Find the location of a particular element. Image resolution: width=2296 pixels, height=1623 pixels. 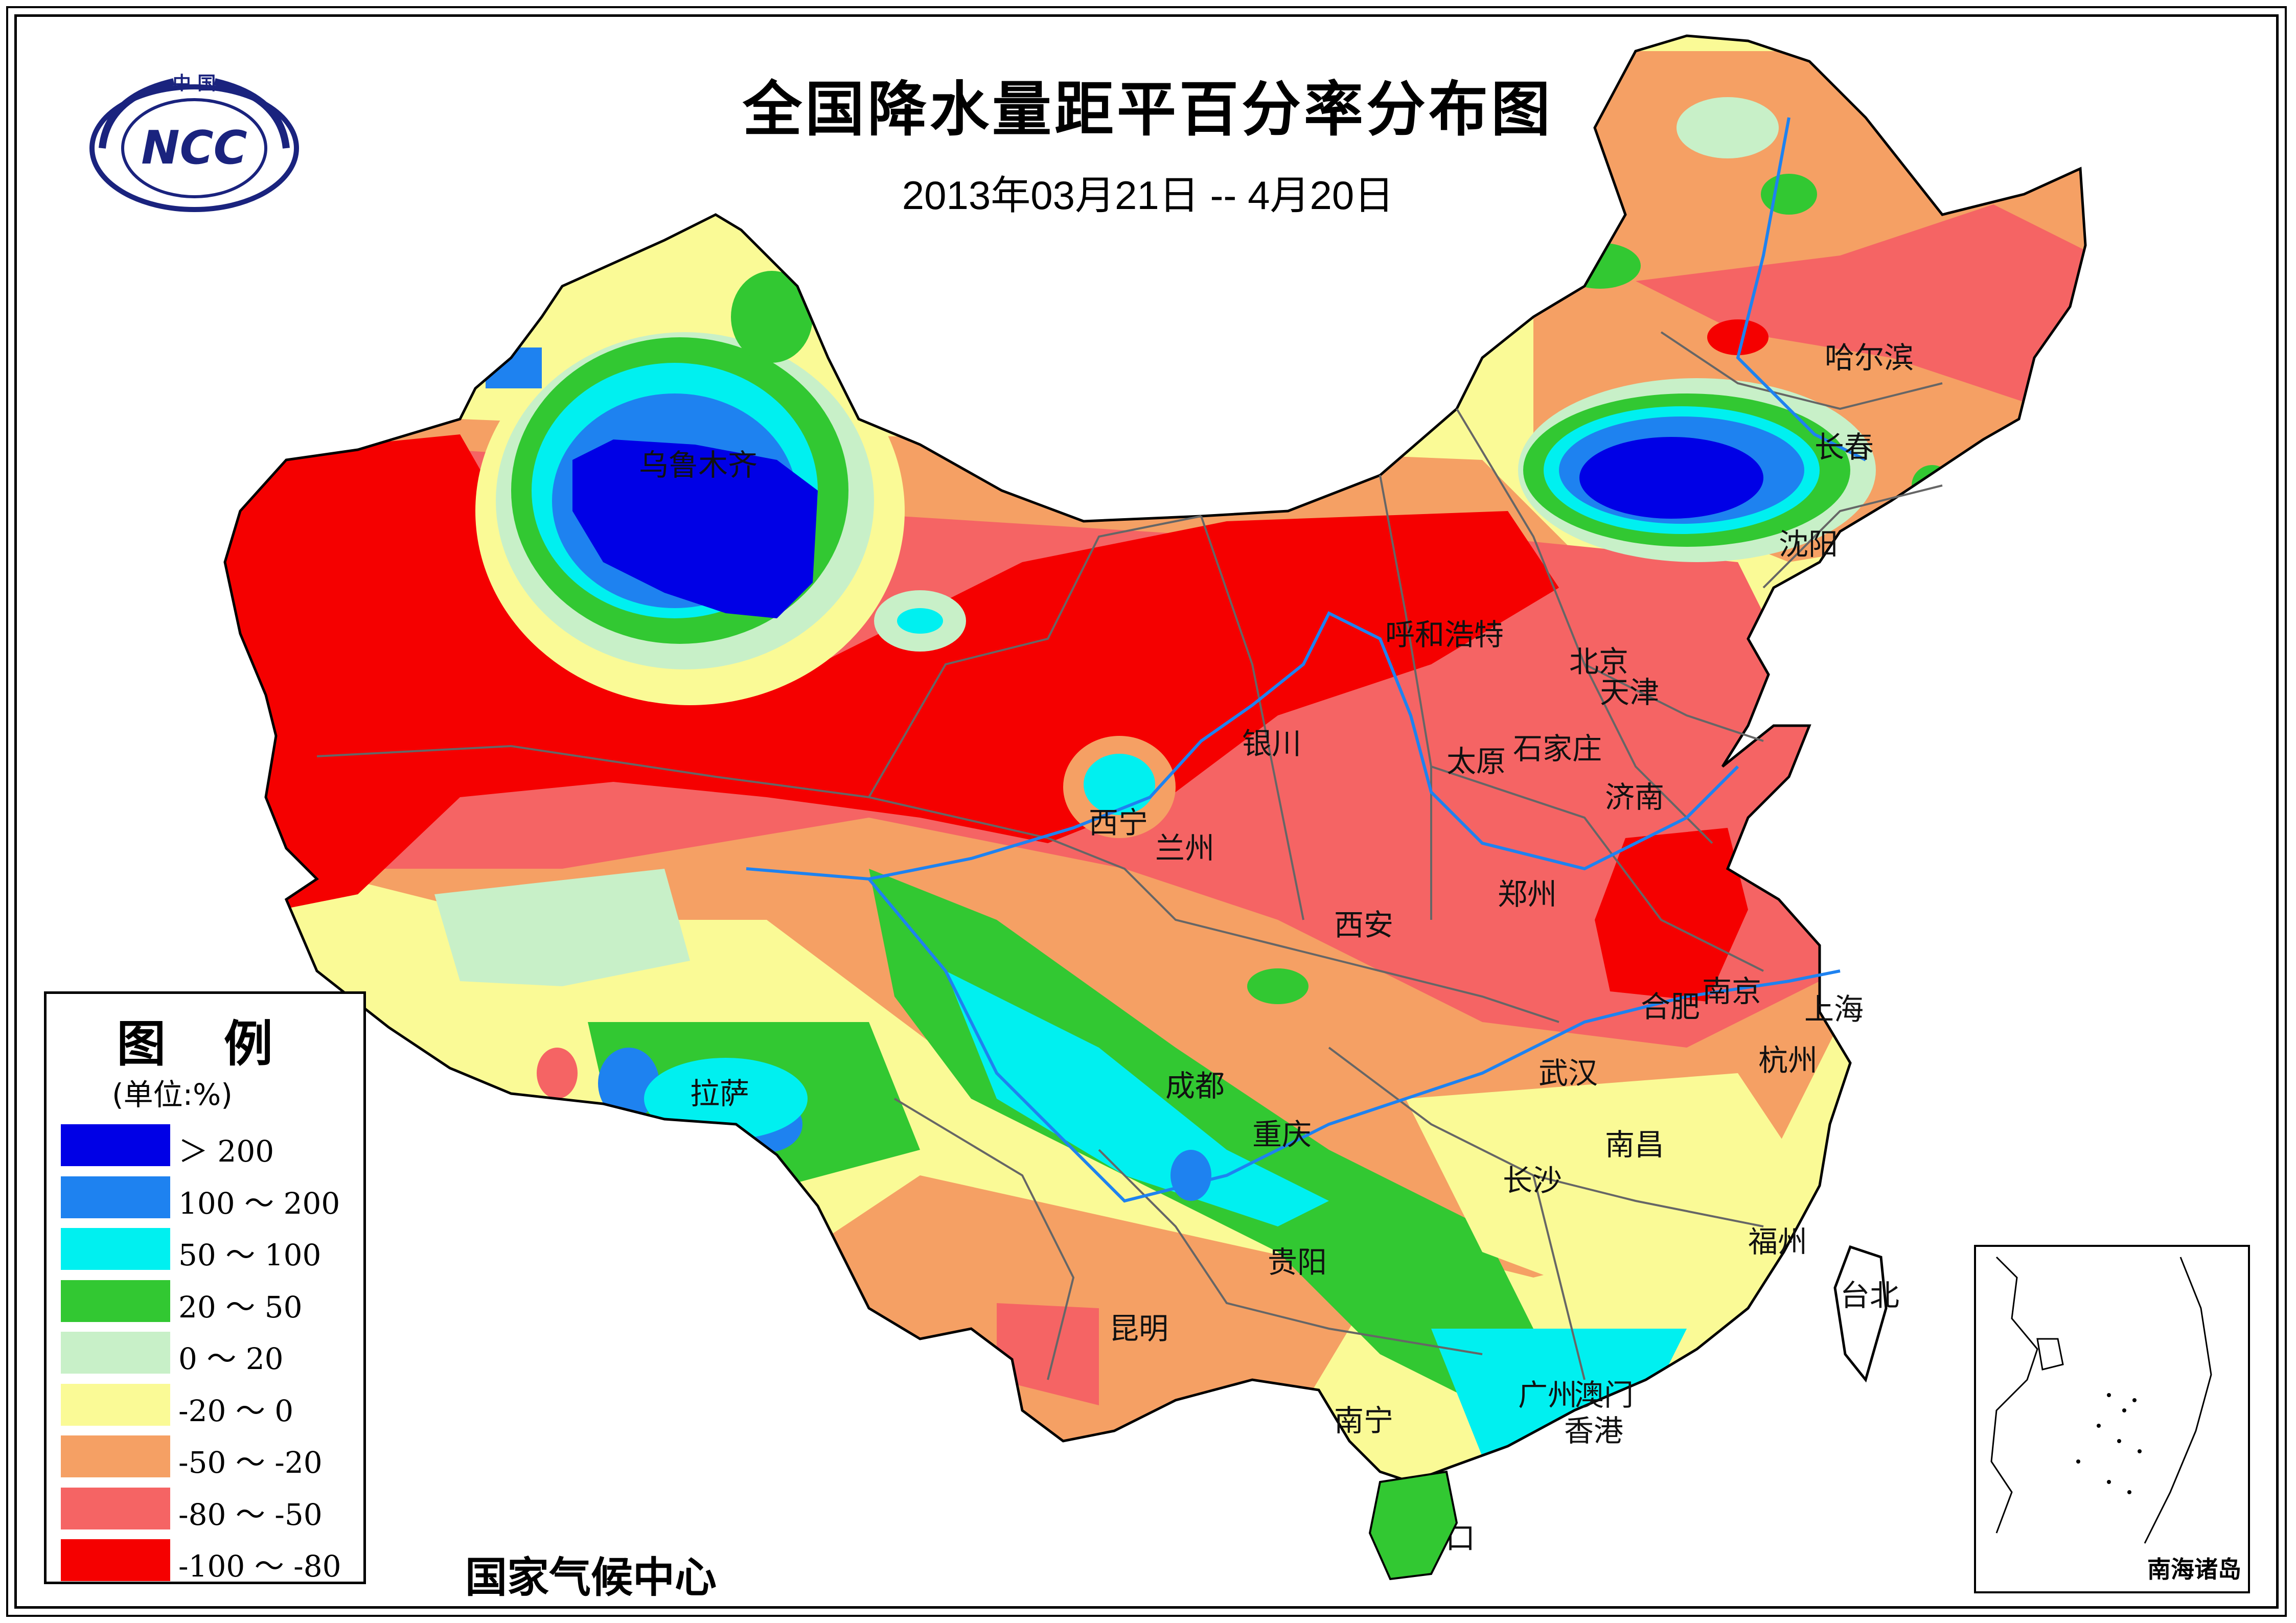

city-lhasa: 拉萨 is located at coordinates (719, 1093).